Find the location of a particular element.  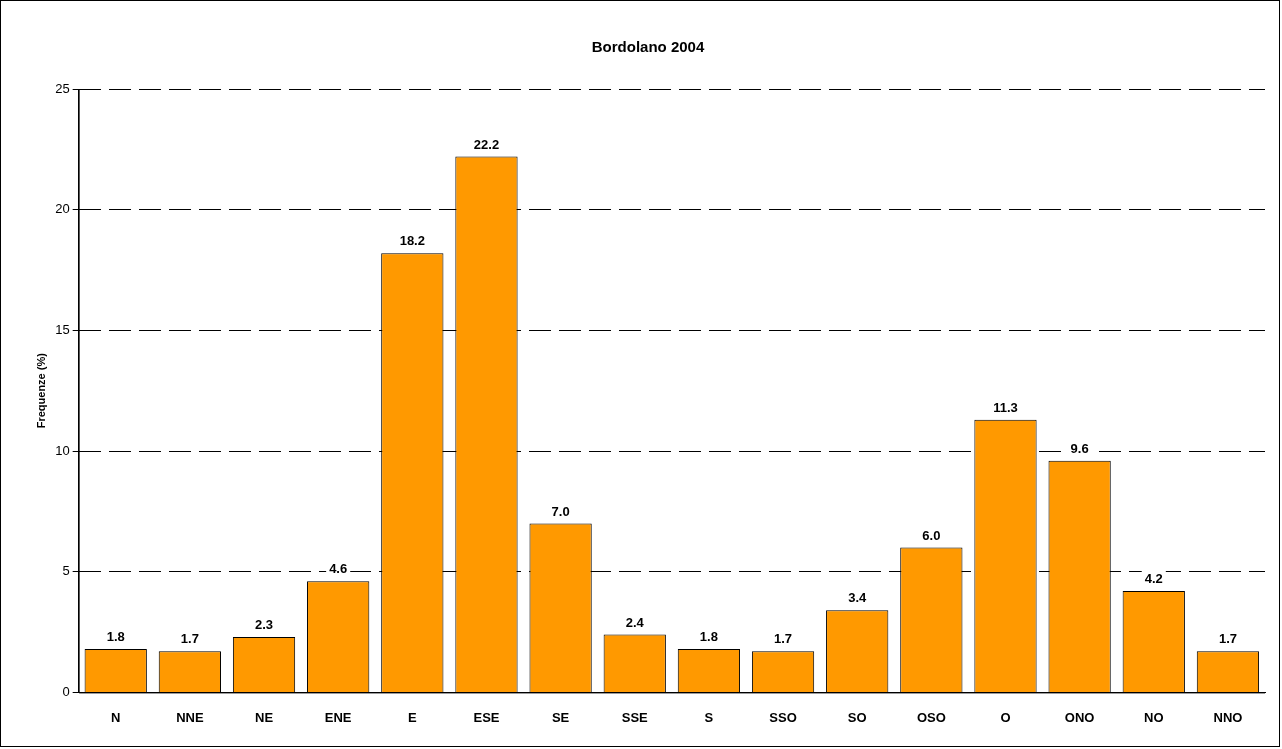

y-tick-label: 0 is located at coordinates (66, 691).